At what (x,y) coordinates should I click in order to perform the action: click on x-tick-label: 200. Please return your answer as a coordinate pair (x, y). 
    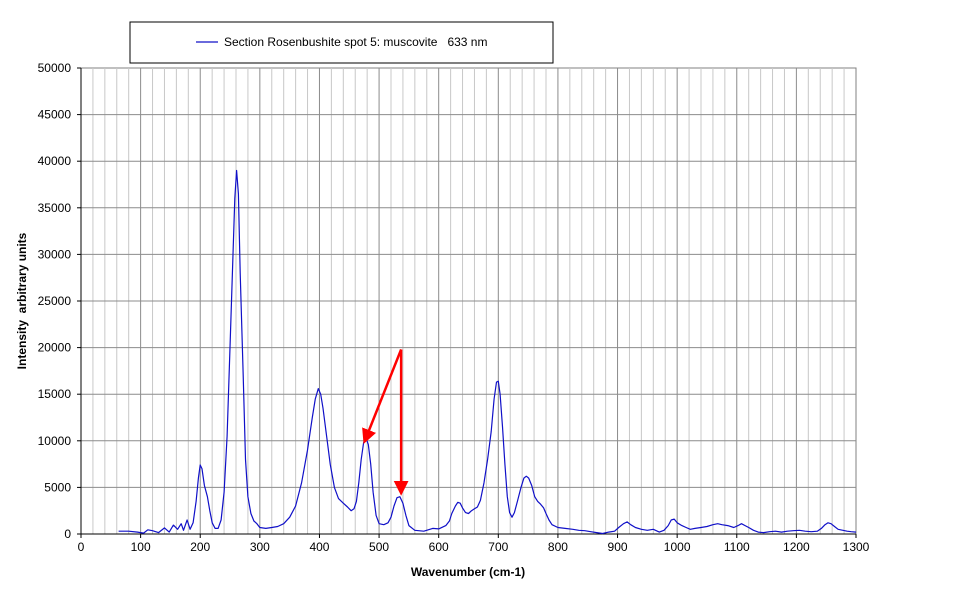
    Looking at the image, I should click on (200, 547).